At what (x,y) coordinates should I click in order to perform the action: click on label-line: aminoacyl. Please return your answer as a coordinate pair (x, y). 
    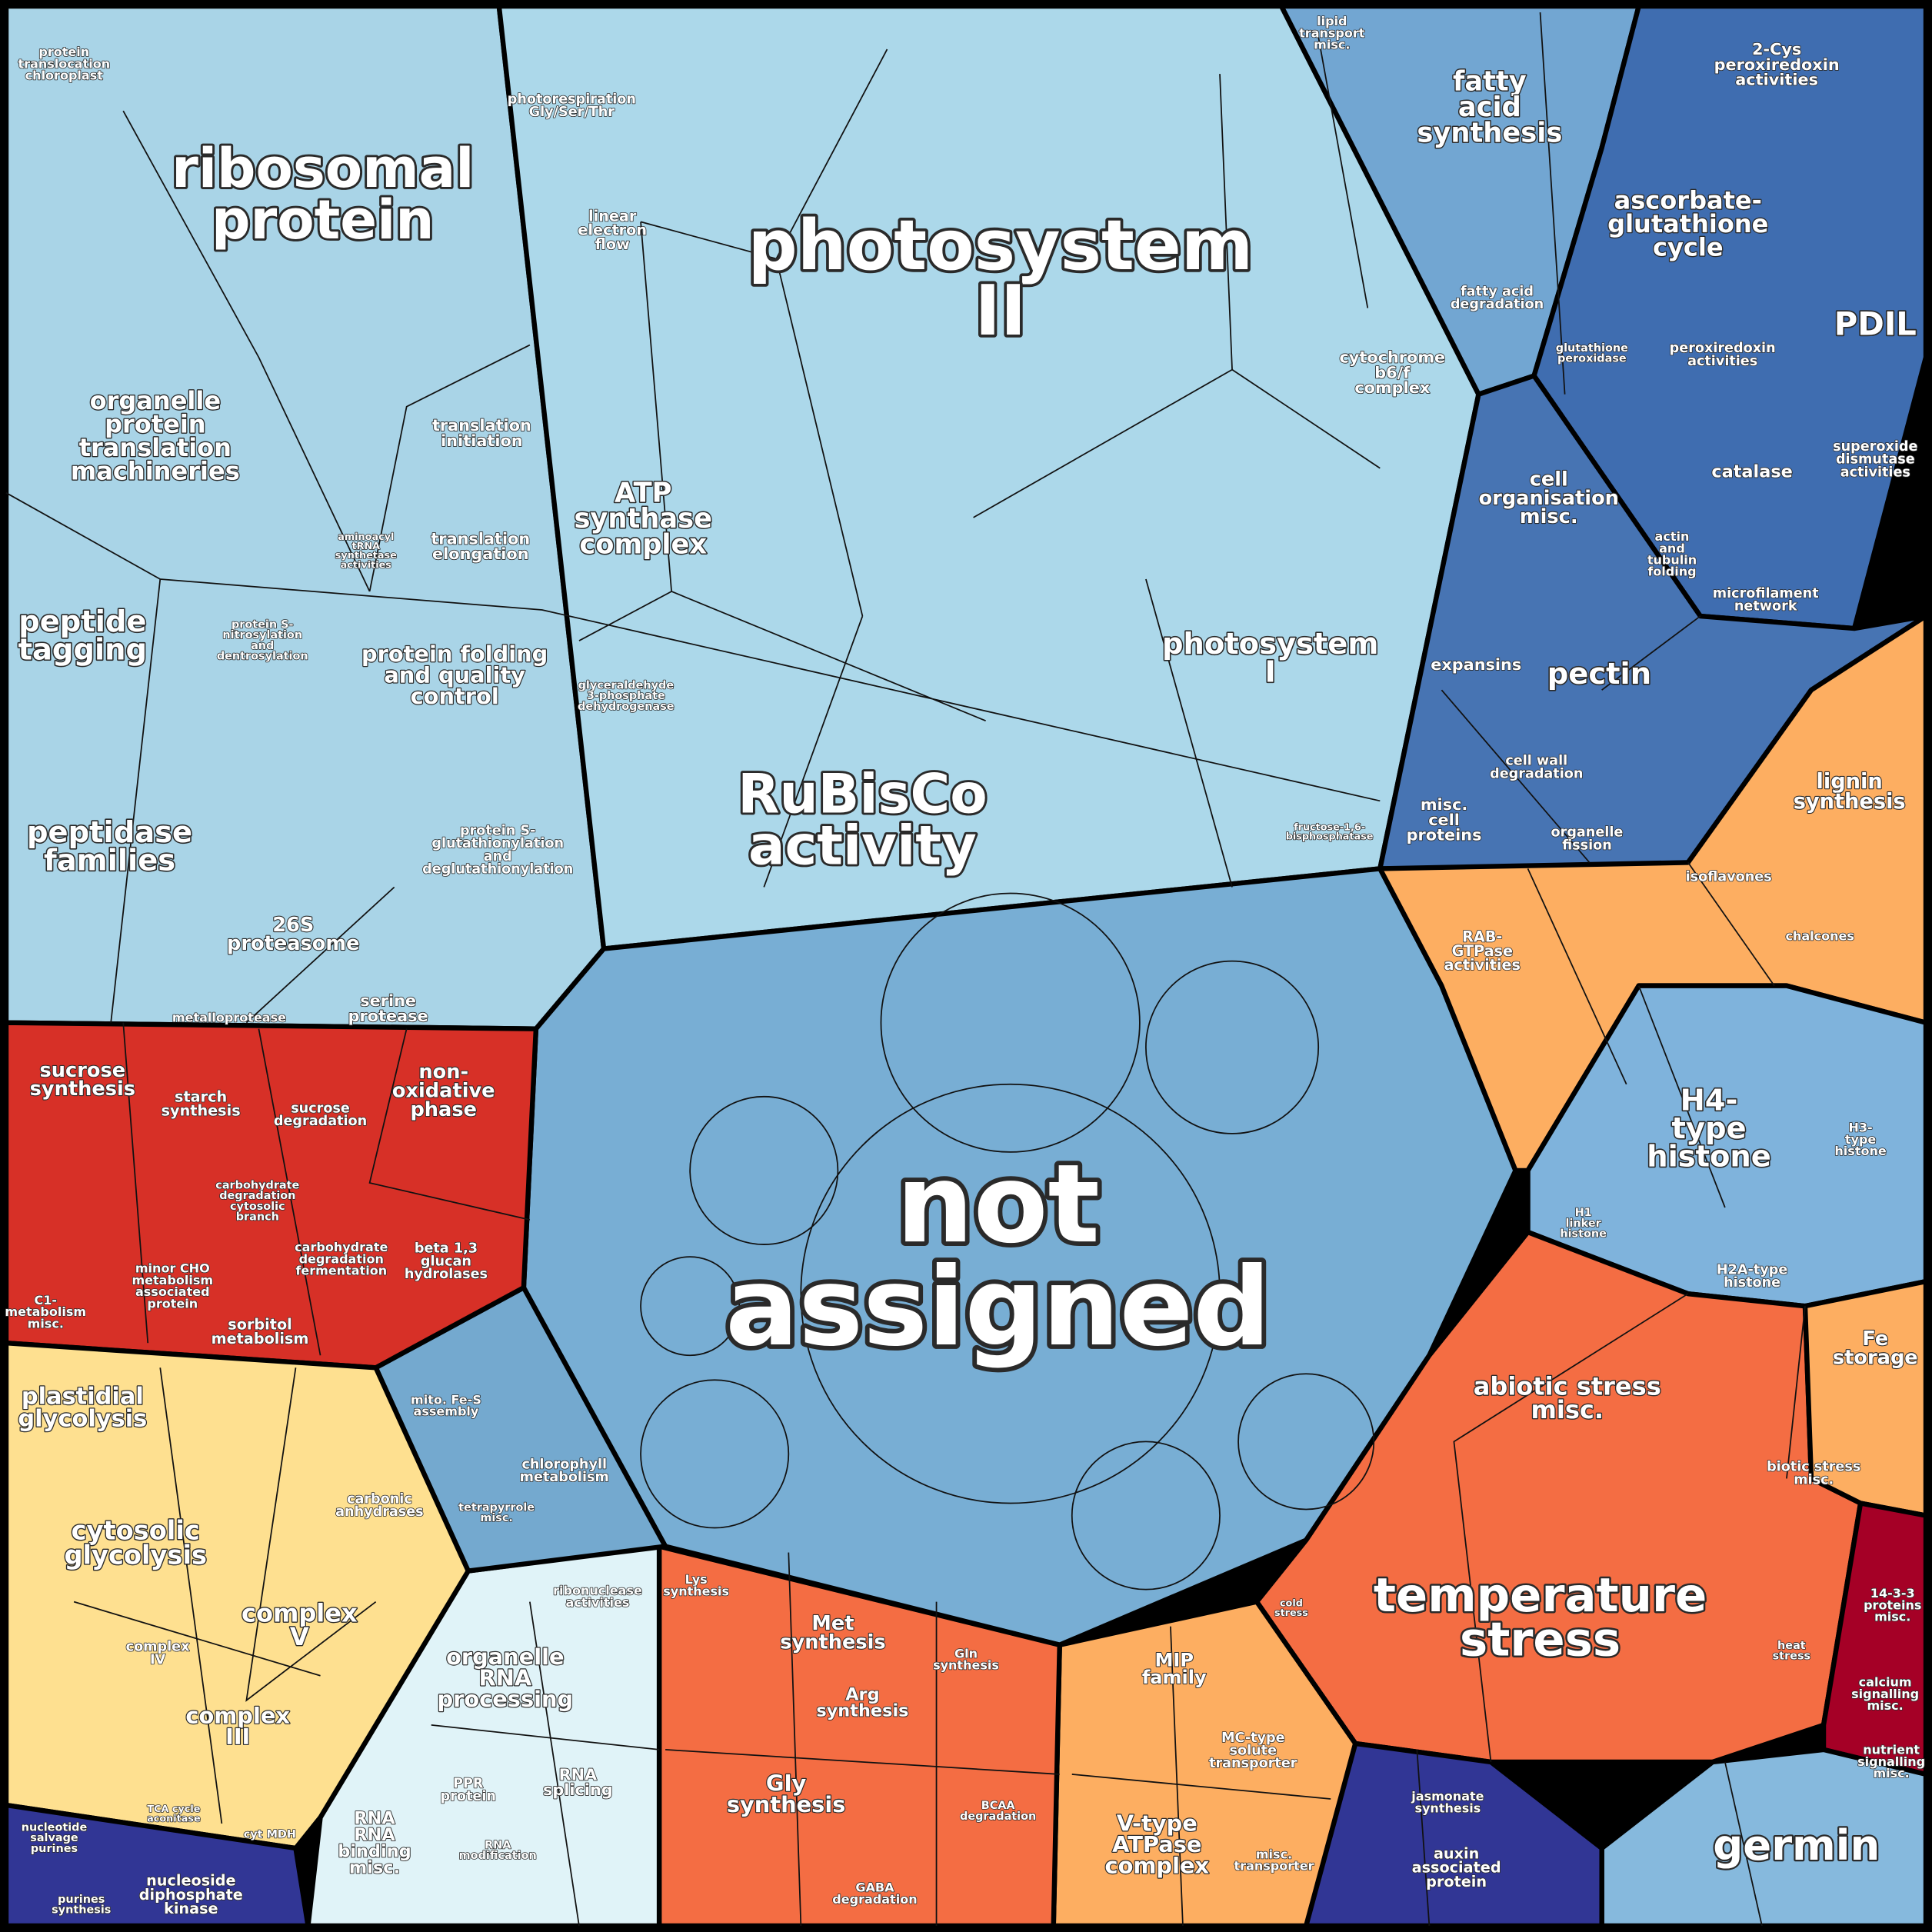
    Looking at the image, I should click on (366, 536).